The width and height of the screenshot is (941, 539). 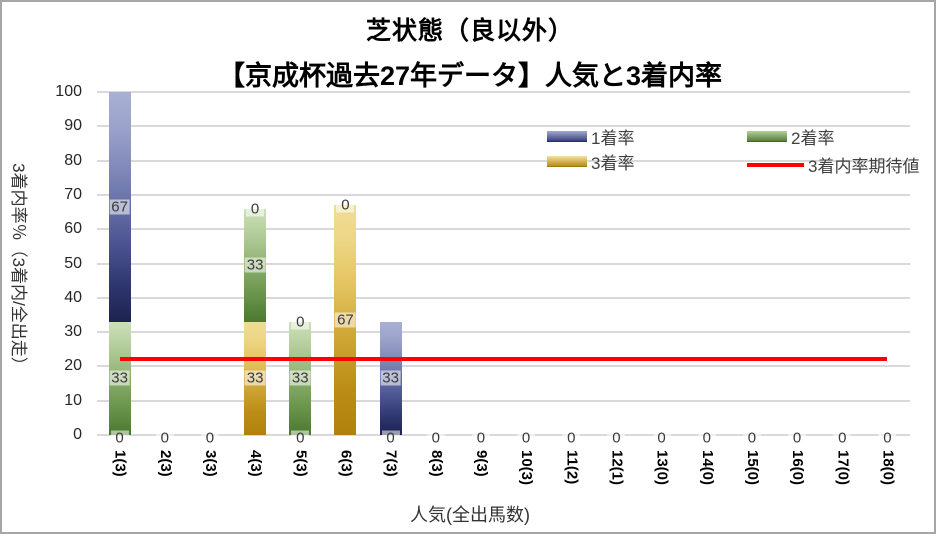 What do you see at coordinates (567, 136) in the screenshot?
I see `legend-swatch-1st-rate` at bounding box center [567, 136].